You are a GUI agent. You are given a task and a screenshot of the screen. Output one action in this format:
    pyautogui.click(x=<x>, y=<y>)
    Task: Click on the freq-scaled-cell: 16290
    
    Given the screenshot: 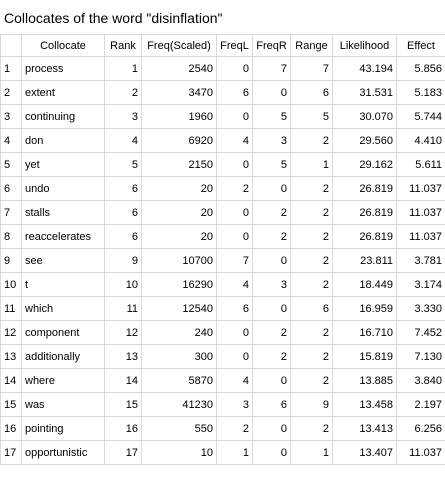 What is the action you would take?
    pyautogui.click(x=179, y=284)
    